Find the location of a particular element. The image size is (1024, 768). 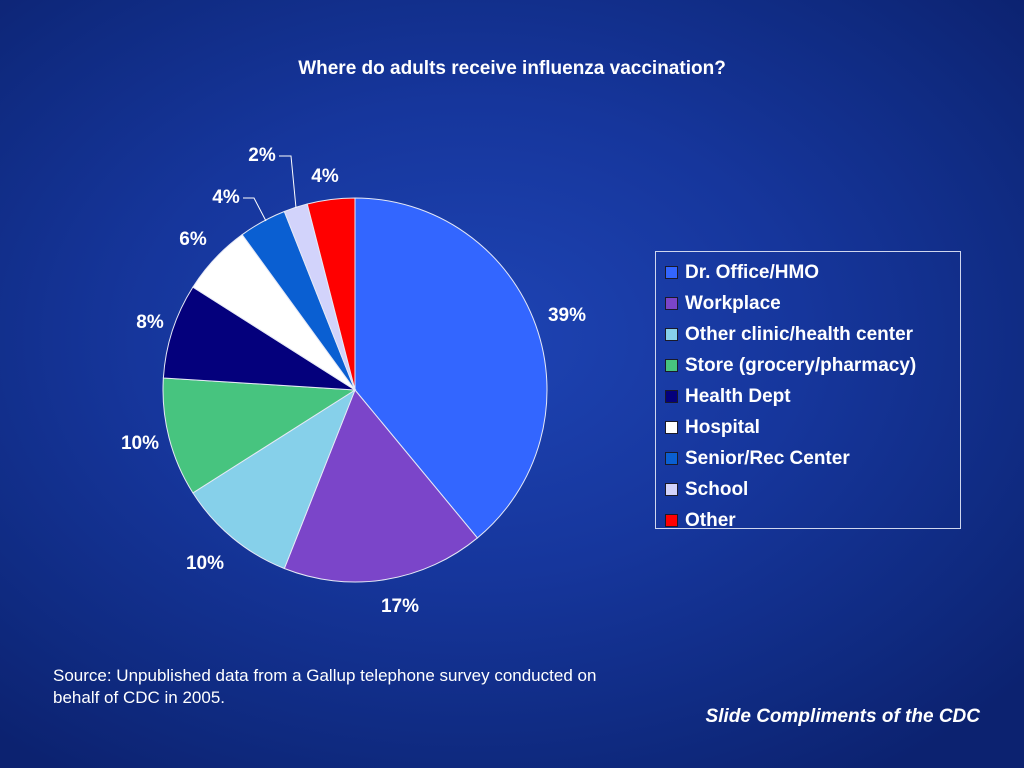

data-label: 17% is located at coordinates (400, 606).